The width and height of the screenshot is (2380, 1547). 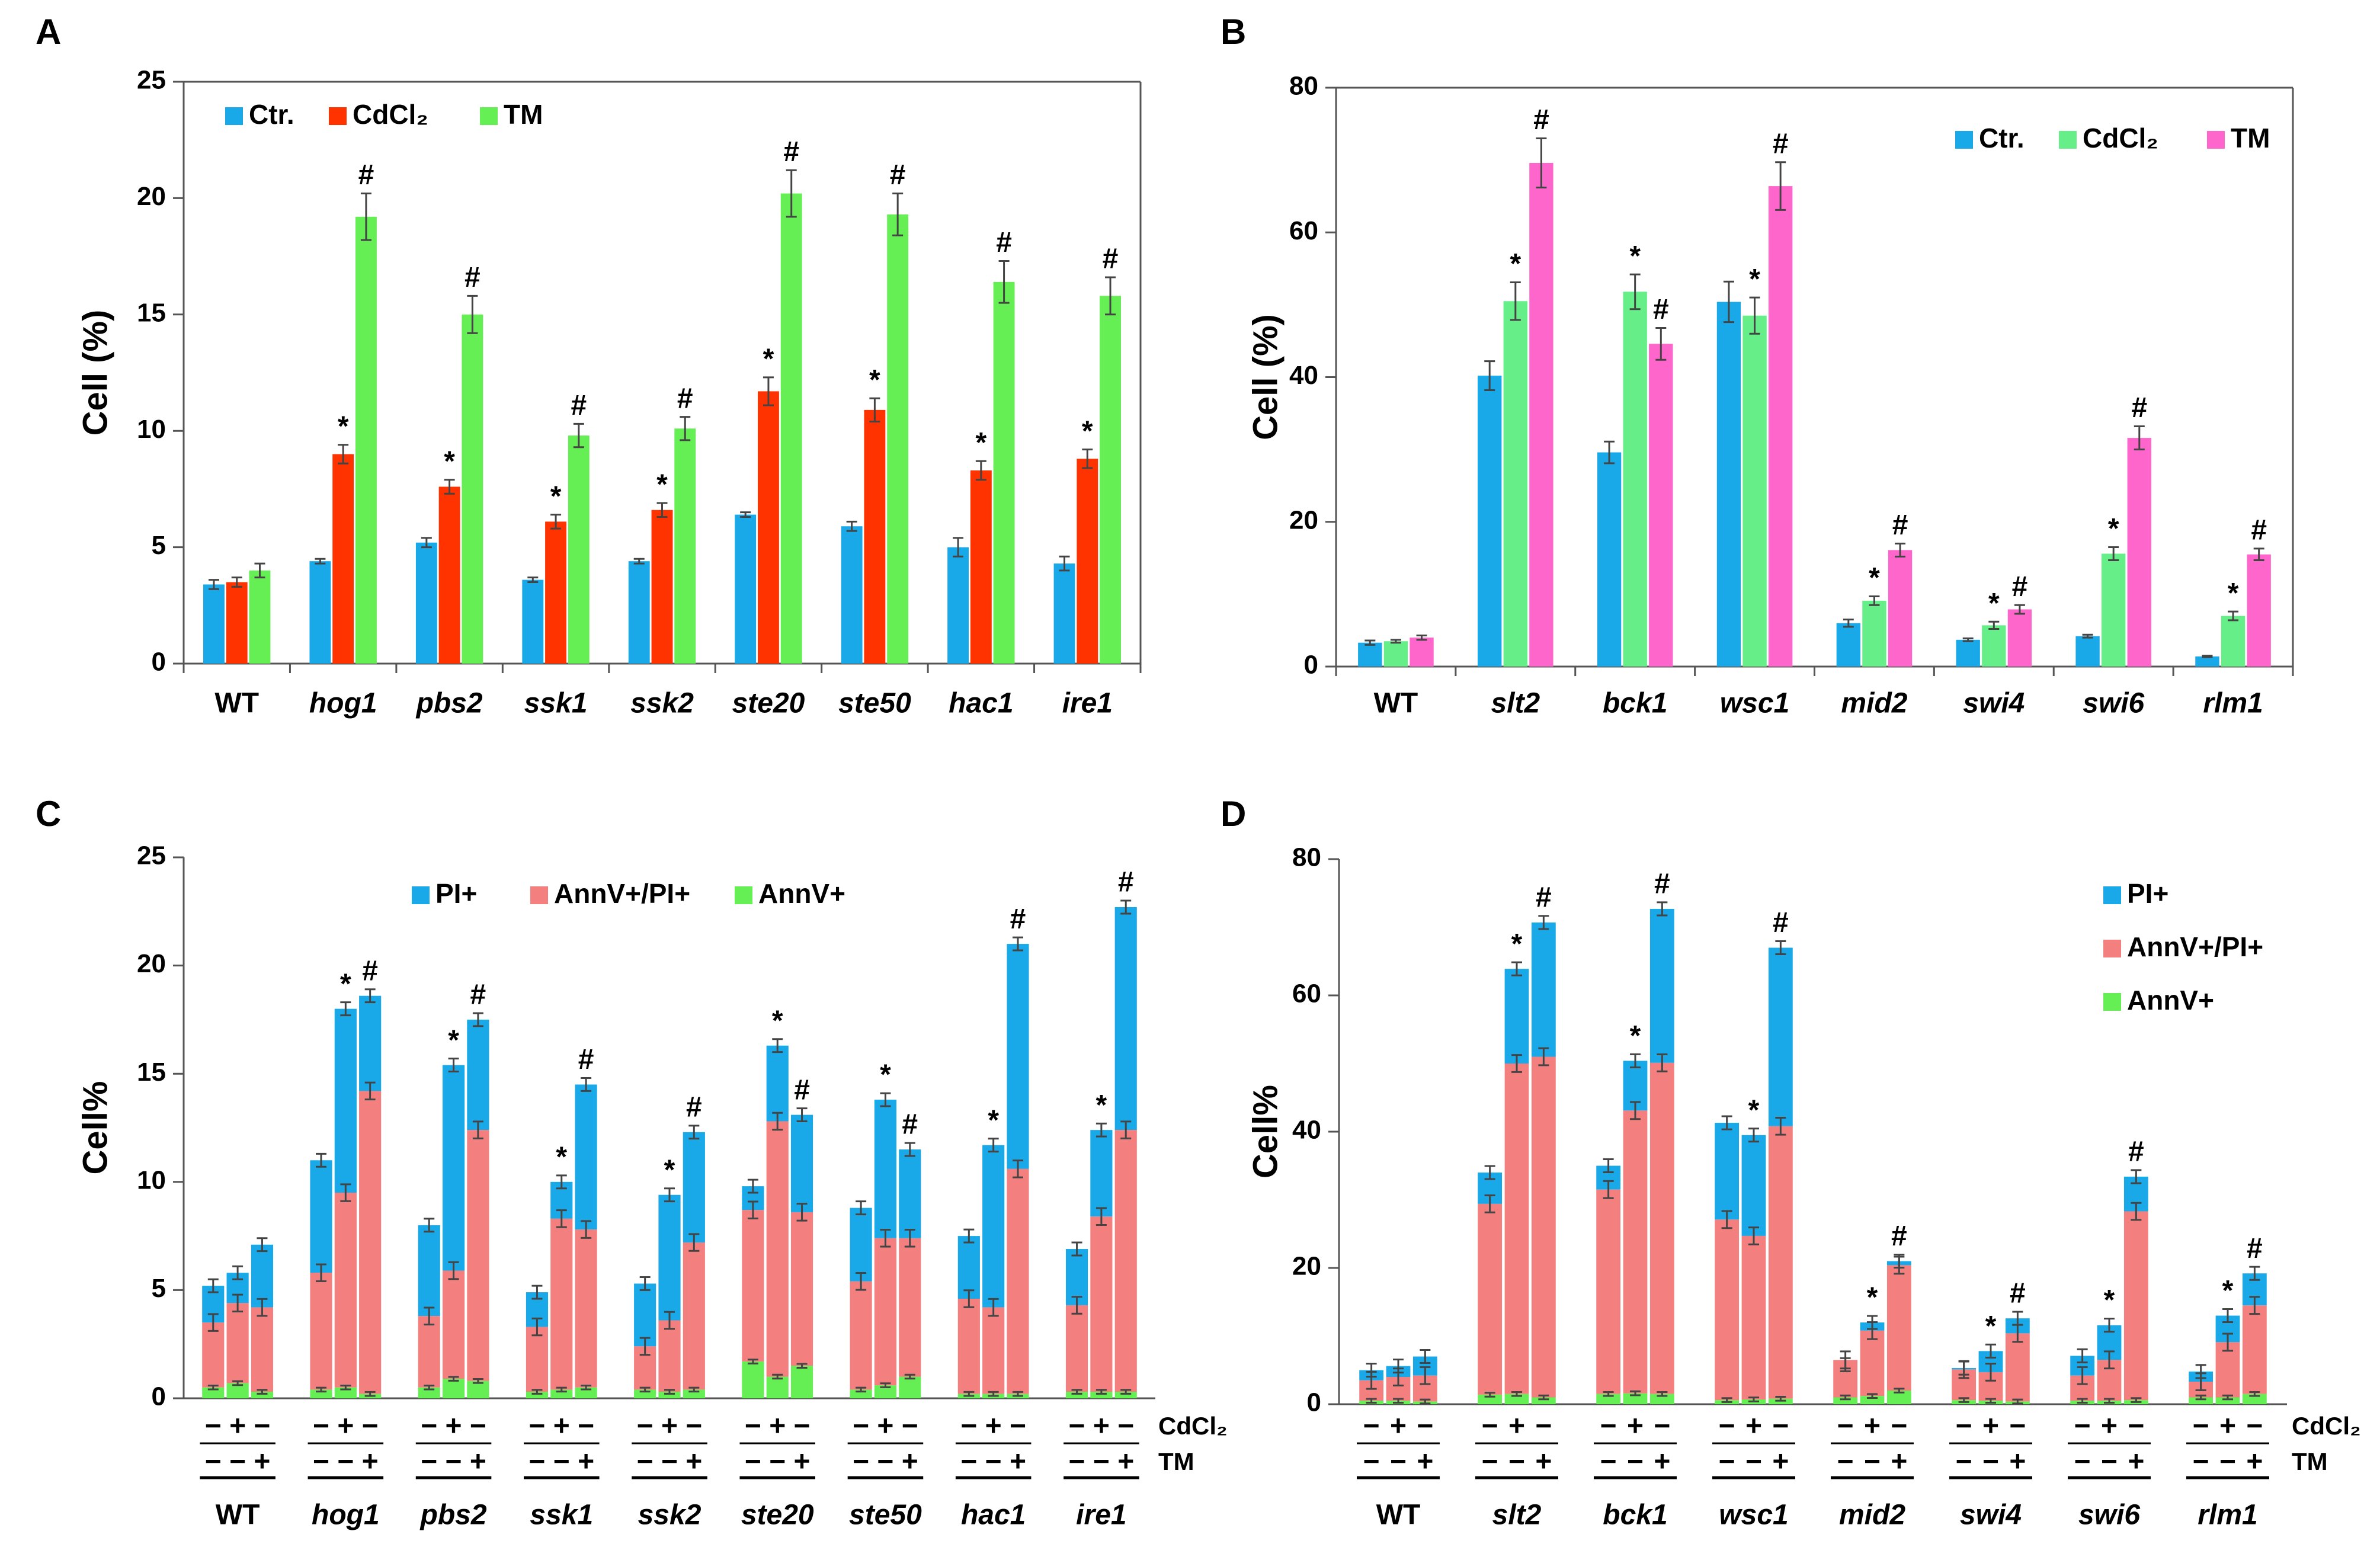 I want to click on category-label: slt2, so click(x=1517, y=1515).